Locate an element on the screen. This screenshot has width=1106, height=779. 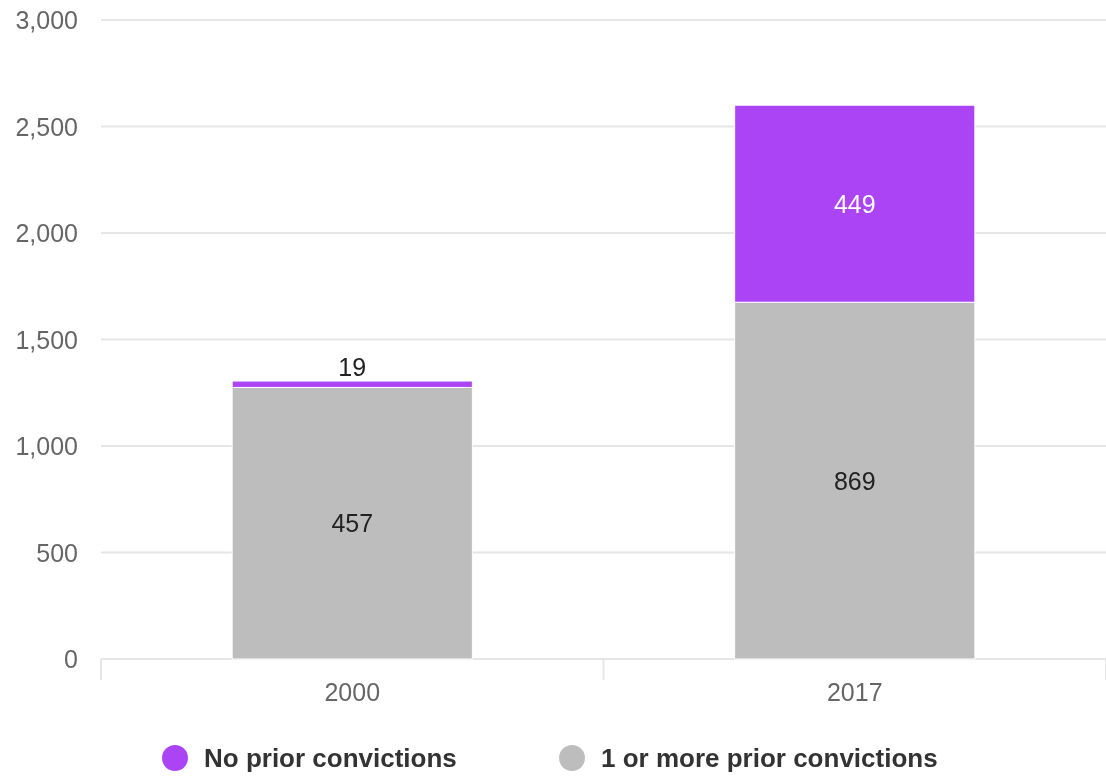
annotation: 19 is located at coordinates (352, 367).